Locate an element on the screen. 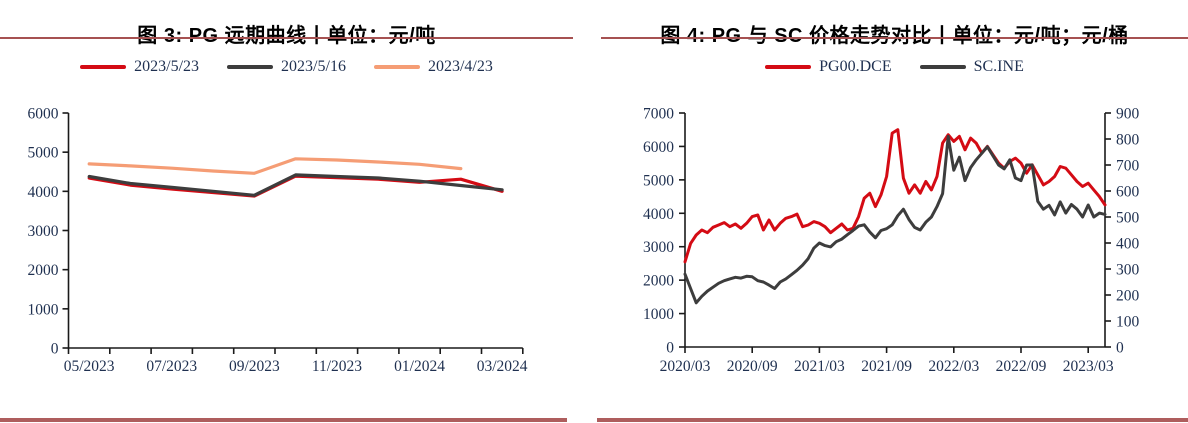 This screenshot has width=1188, height=423. legend-label: 2023/5/16 is located at coordinates (313, 66).